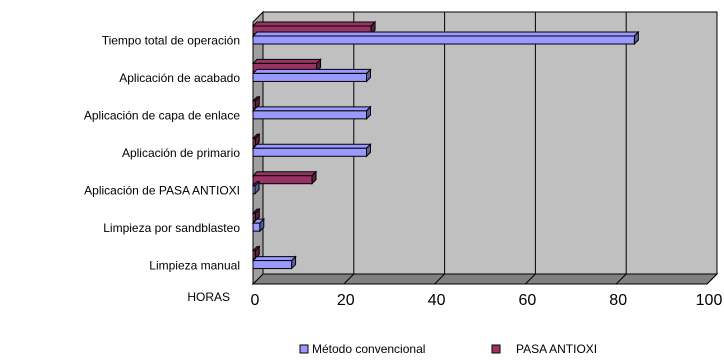 The width and height of the screenshot is (724, 362). Describe the element at coordinates (528, 300) in the screenshot. I see `x-tick-label: 60` at that location.